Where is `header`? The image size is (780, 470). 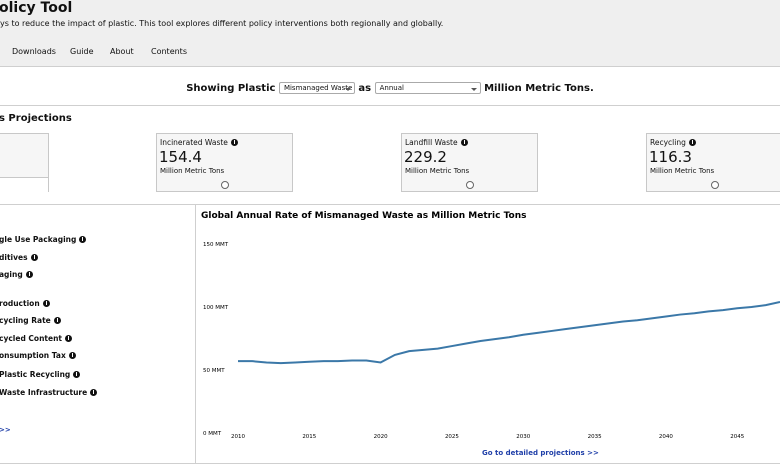 header is located at coordinates (390, 33).